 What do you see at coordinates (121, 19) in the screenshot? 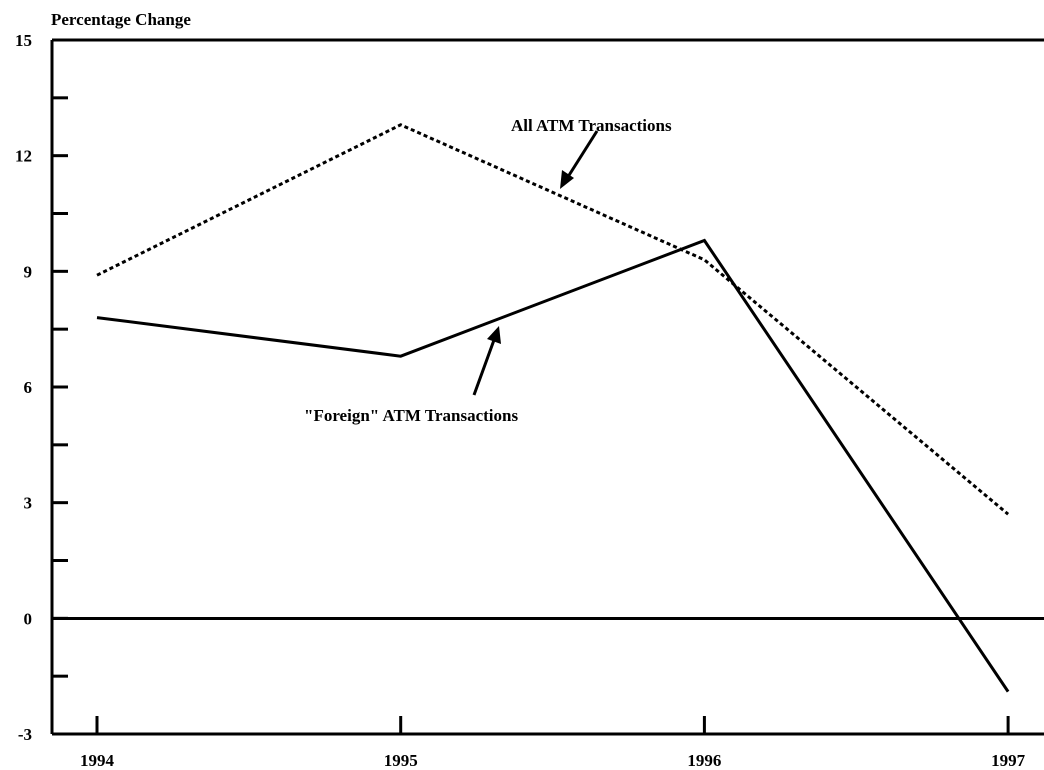
I see `y-axis-label: Percentage Change` at bounding box center [121, 19].